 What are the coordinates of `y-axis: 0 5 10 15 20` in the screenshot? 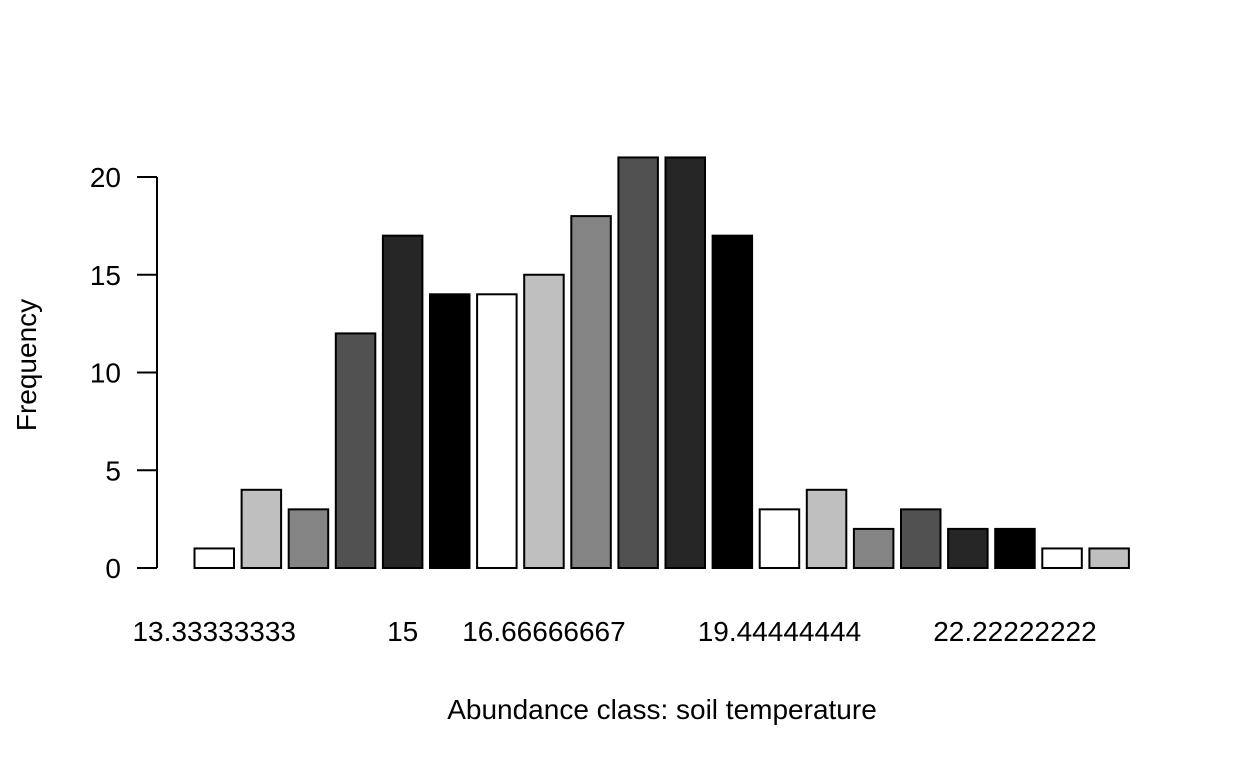 It's located at (124, 373).